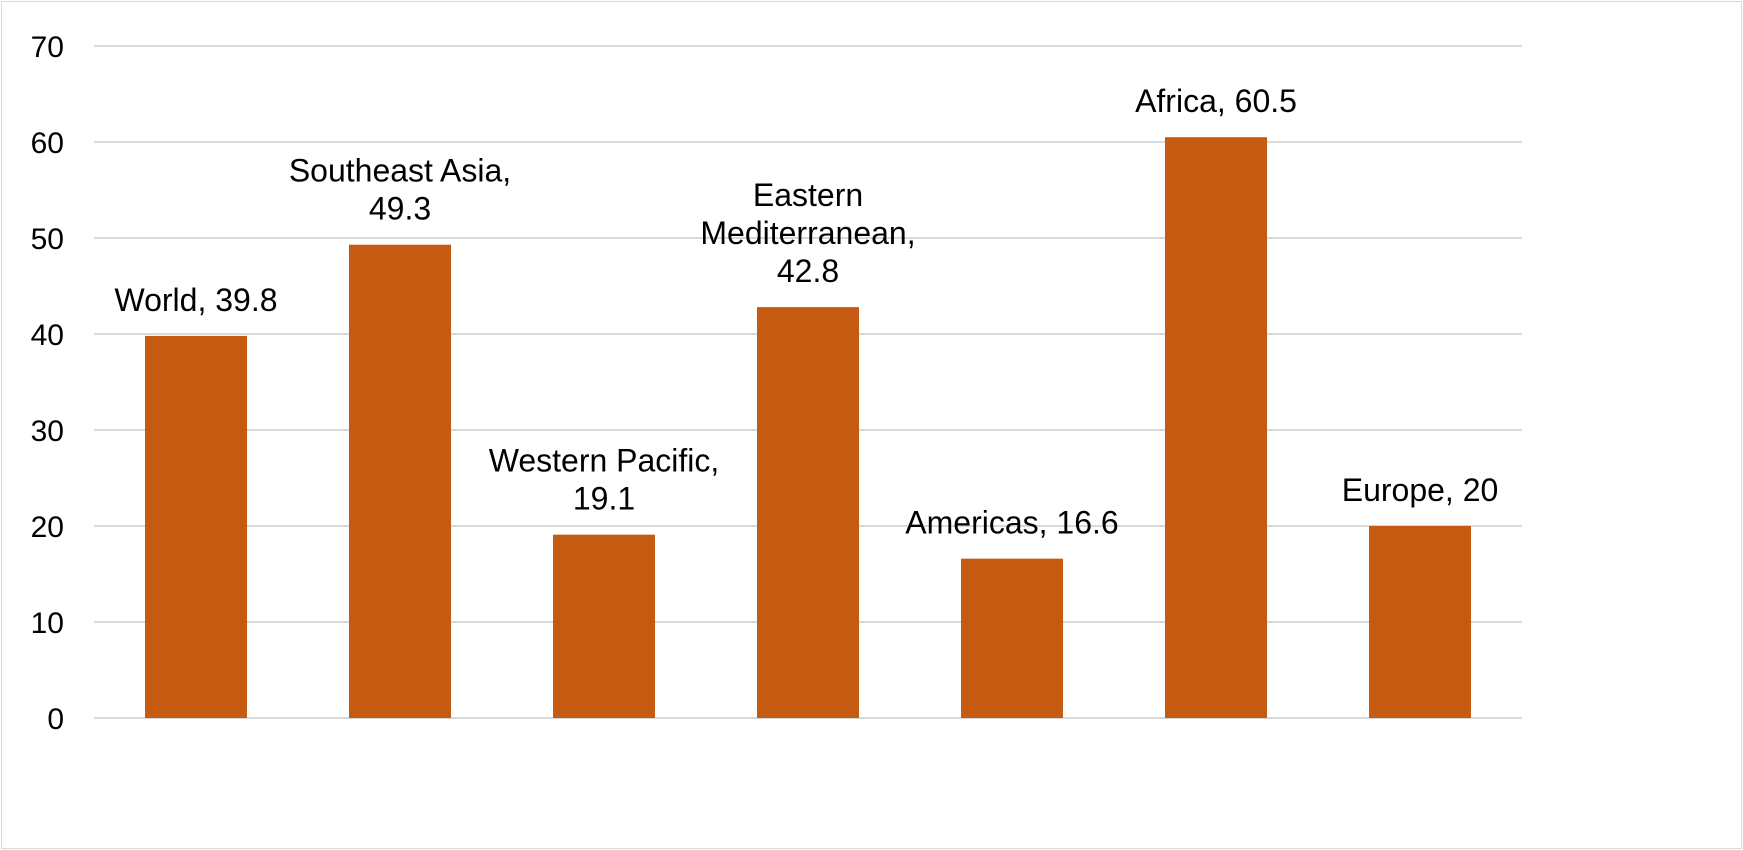  What do you see at coordinates (47, 143) in the screenshot?
I see `y-tick-label: 60` at bounding box center [47, 143].